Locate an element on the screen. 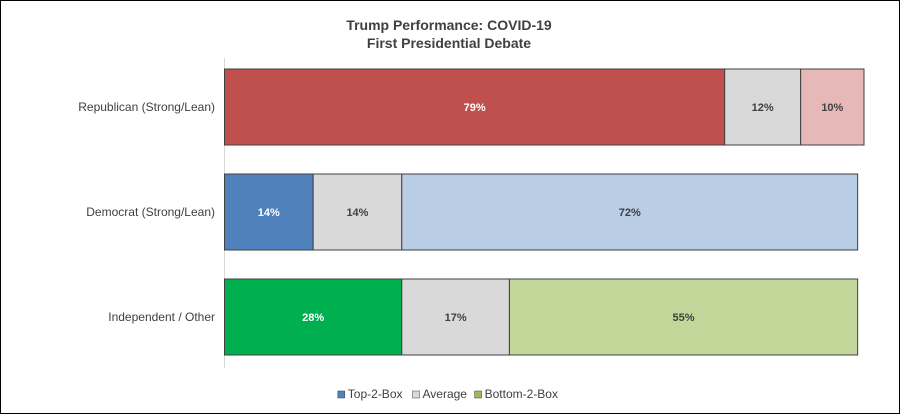  chart-title: Trump Performance: COVID-19 is located at coordinates (449, 25).